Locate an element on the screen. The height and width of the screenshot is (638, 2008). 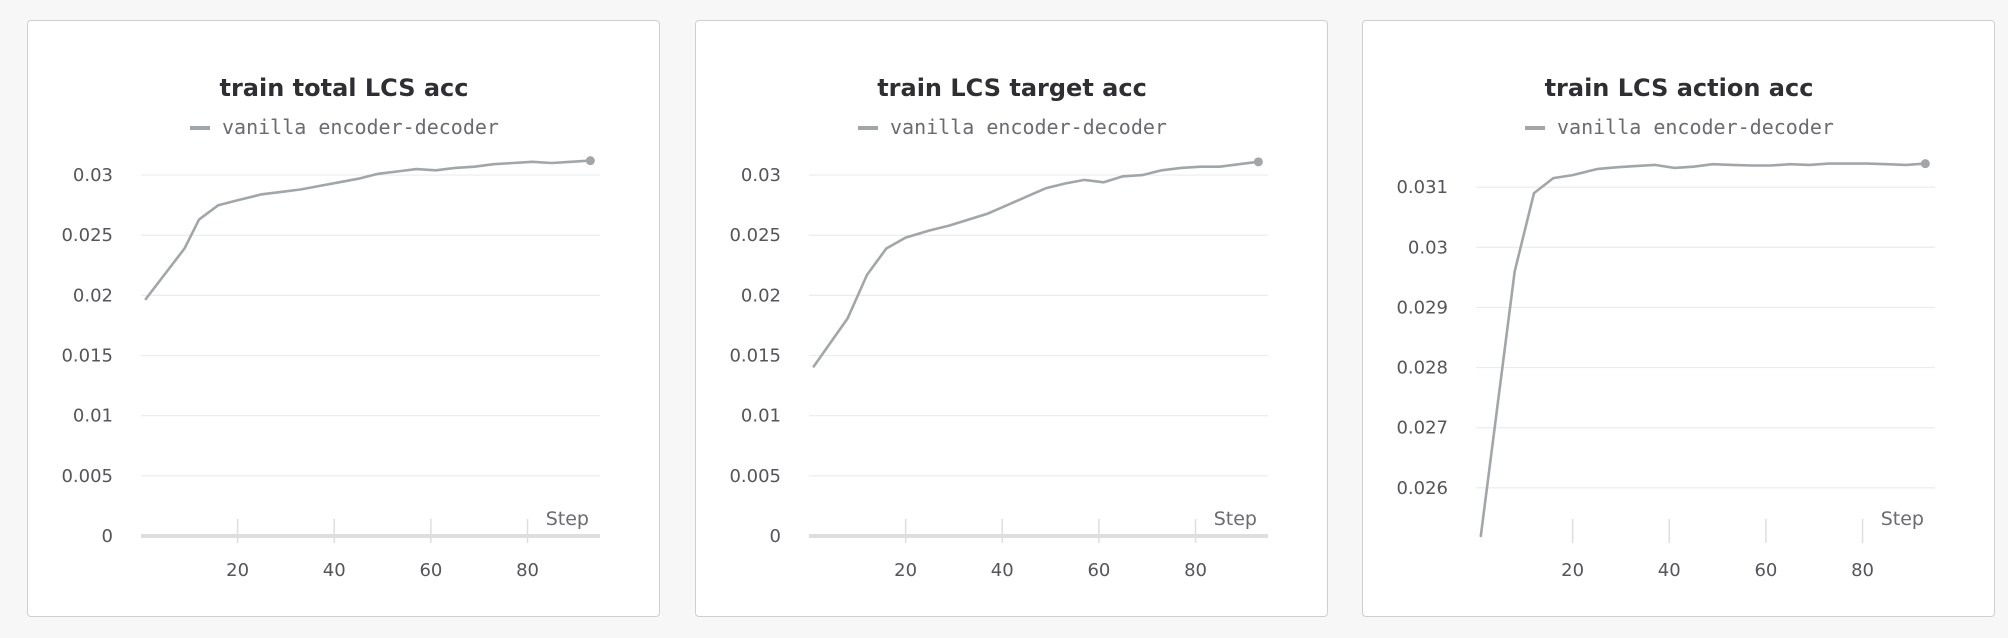
y-tick-label: 0.028 is located at coordinates (1422, 368).